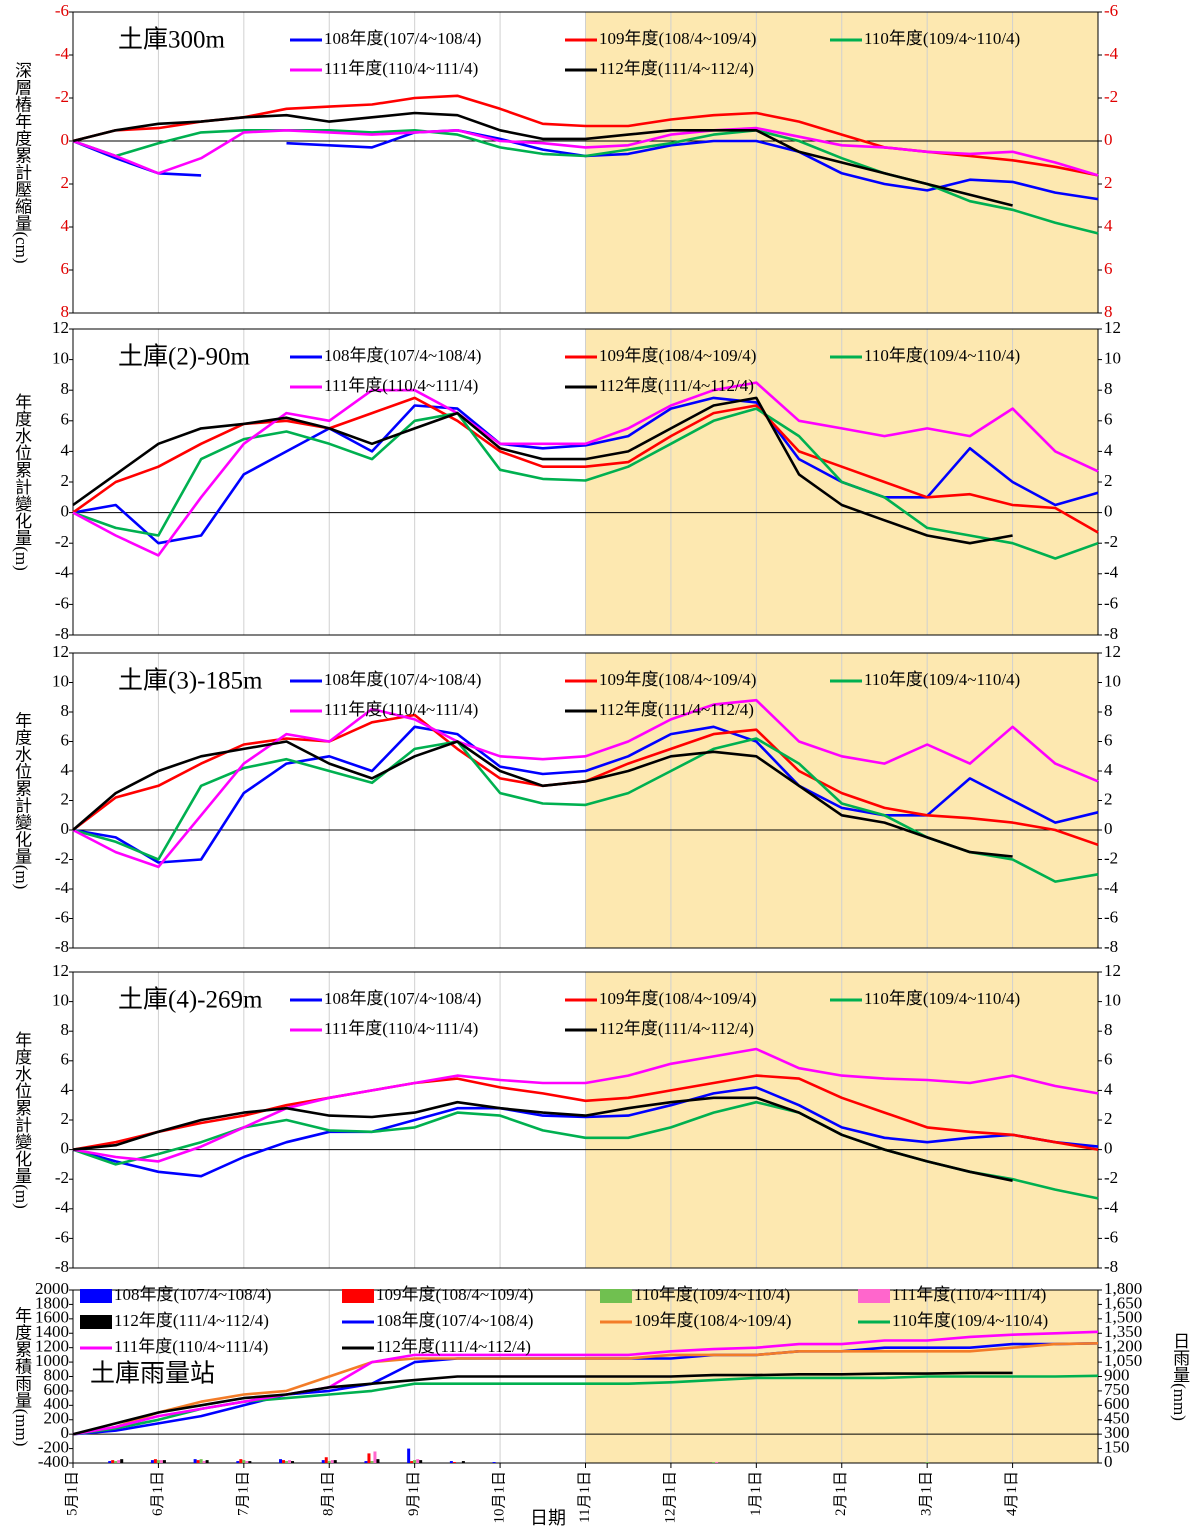  I want to click on y-tick-label: 800, so click(57, 1374).